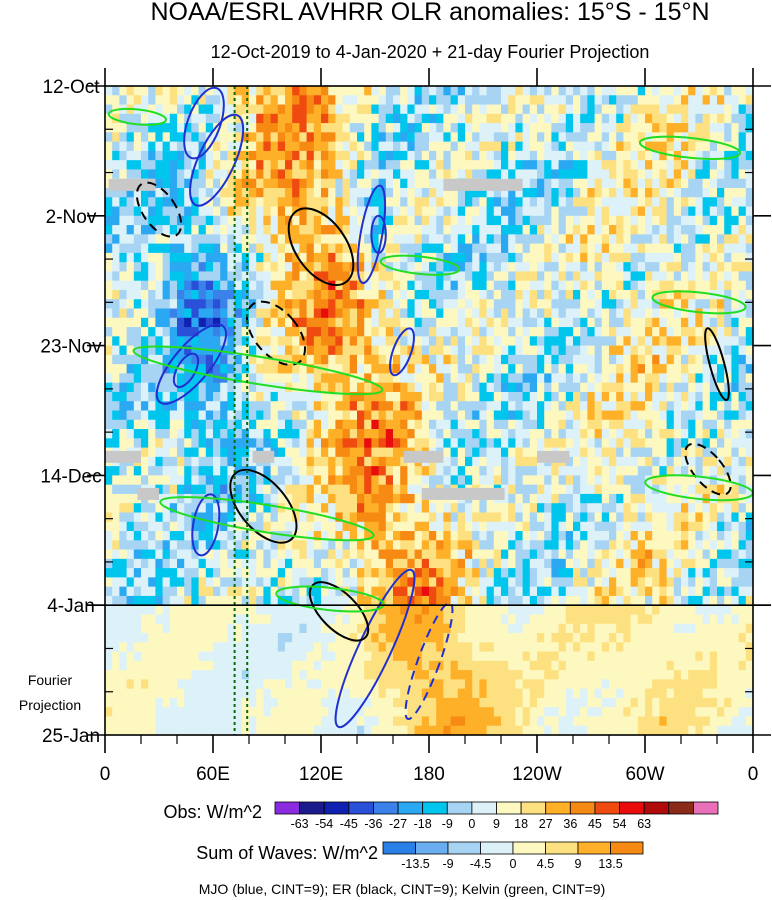 This screenshot has width=772, height=900. I want to click on obs-colorbar-tick: -54, so click(324, 824).